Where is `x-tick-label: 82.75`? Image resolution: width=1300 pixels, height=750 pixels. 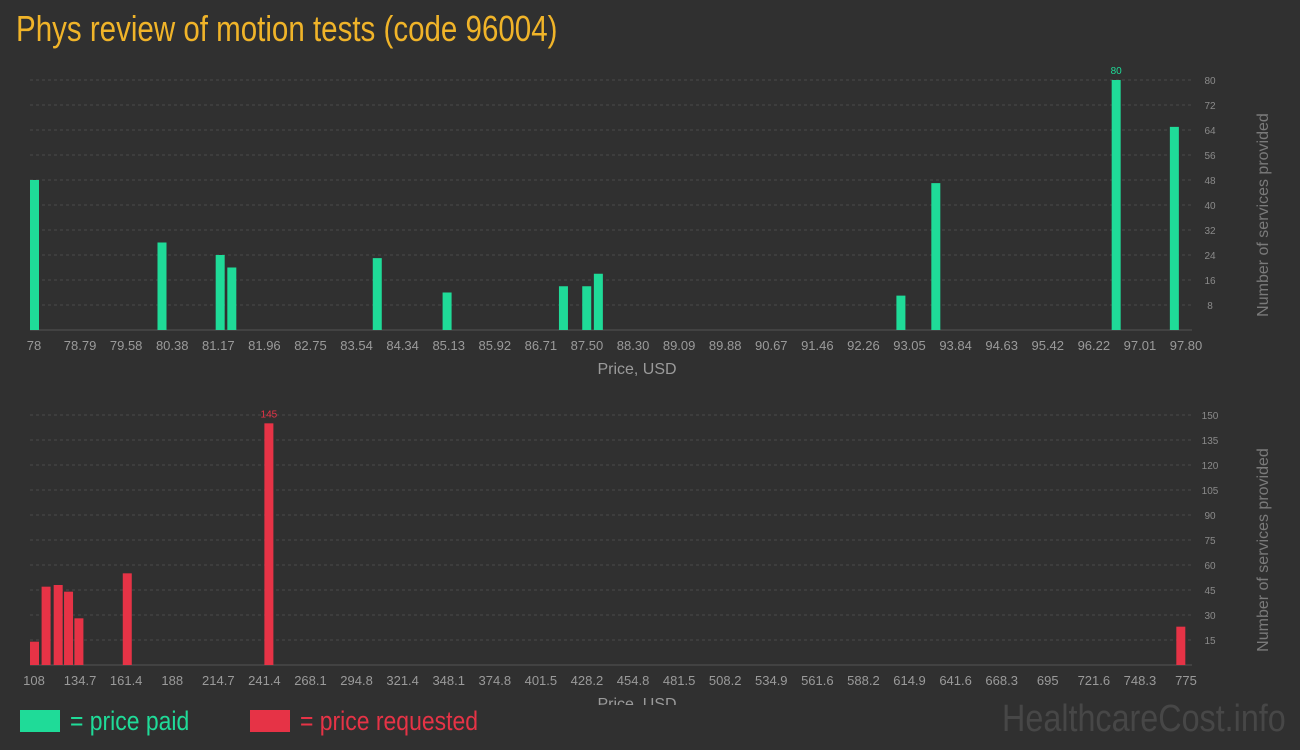
x-tick-label: 82.75 is located at coordinates (310, 345).